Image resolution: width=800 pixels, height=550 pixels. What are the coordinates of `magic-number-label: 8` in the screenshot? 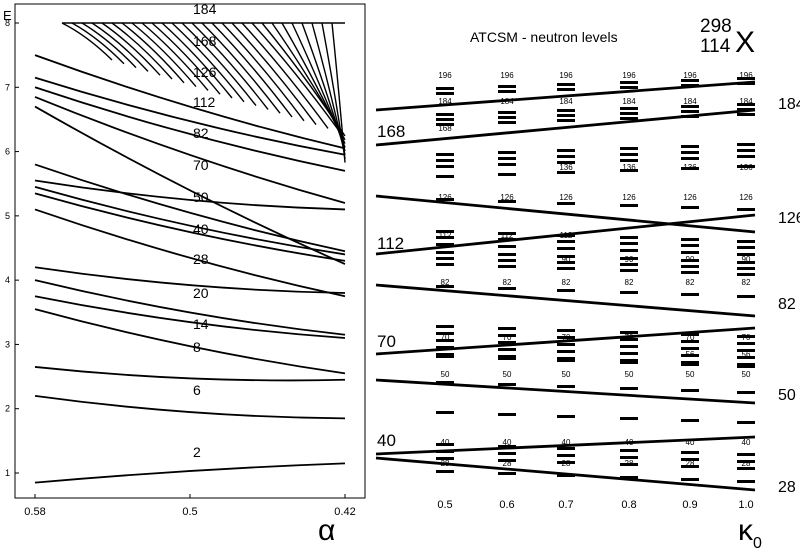 It's located at (197, 347).